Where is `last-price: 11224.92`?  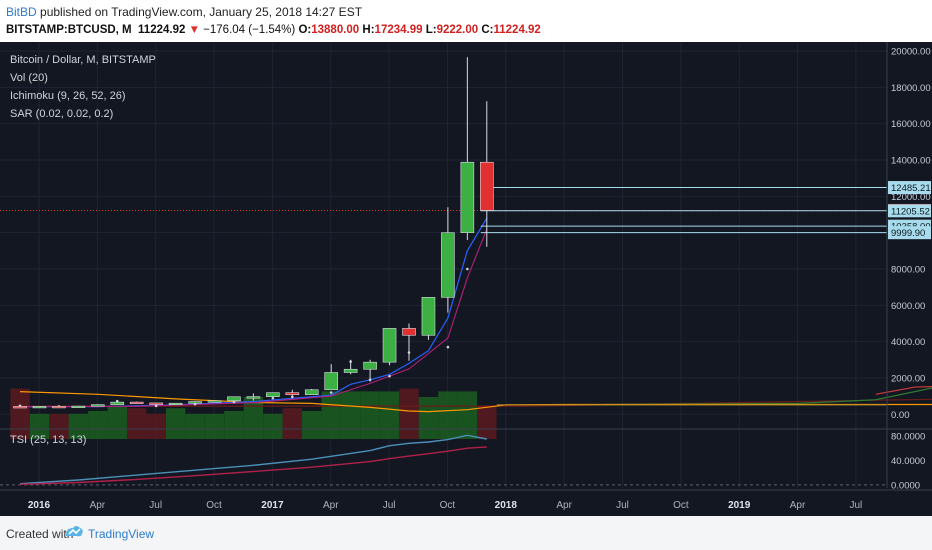
last-price: 11224.92 is located at coordinates (162, 30).